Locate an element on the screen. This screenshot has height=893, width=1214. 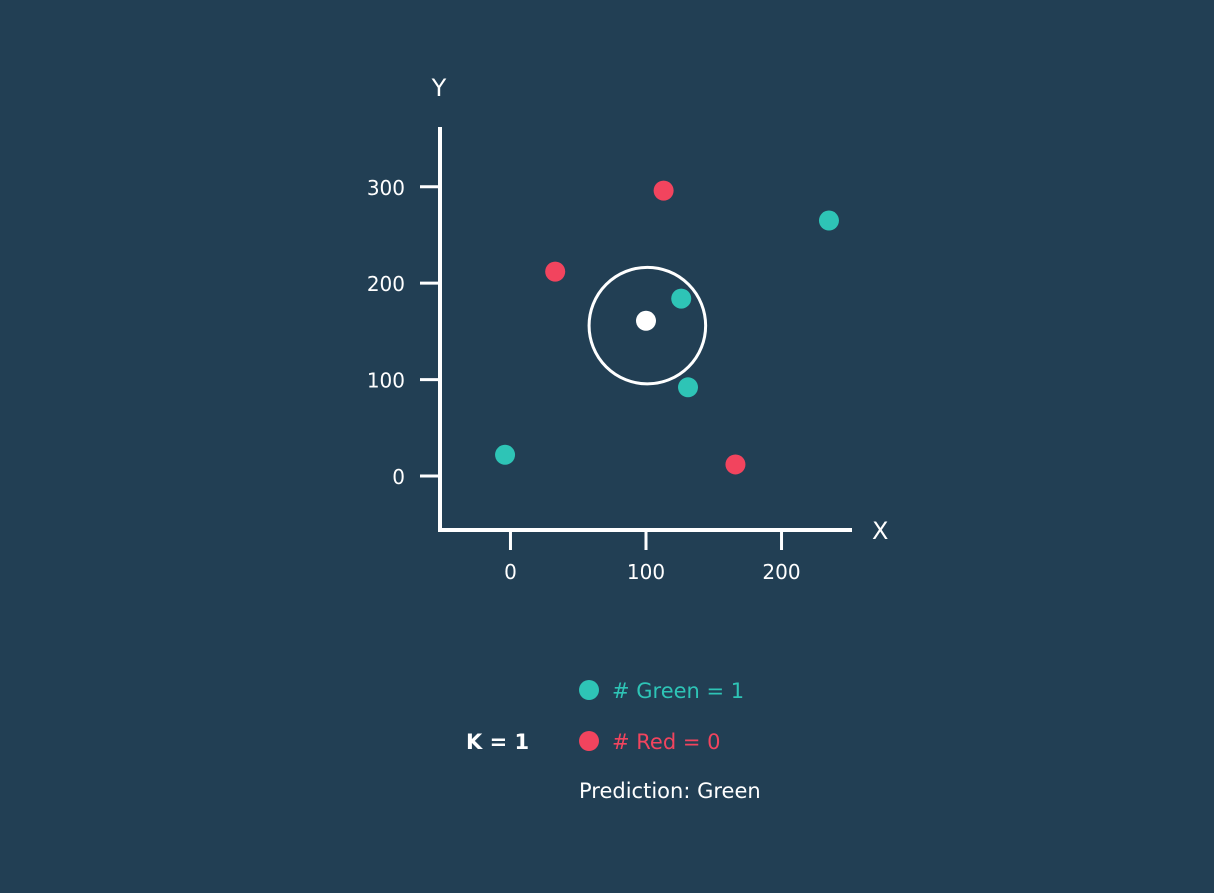
x-axis-label: X is located at coordinates (880, 531).